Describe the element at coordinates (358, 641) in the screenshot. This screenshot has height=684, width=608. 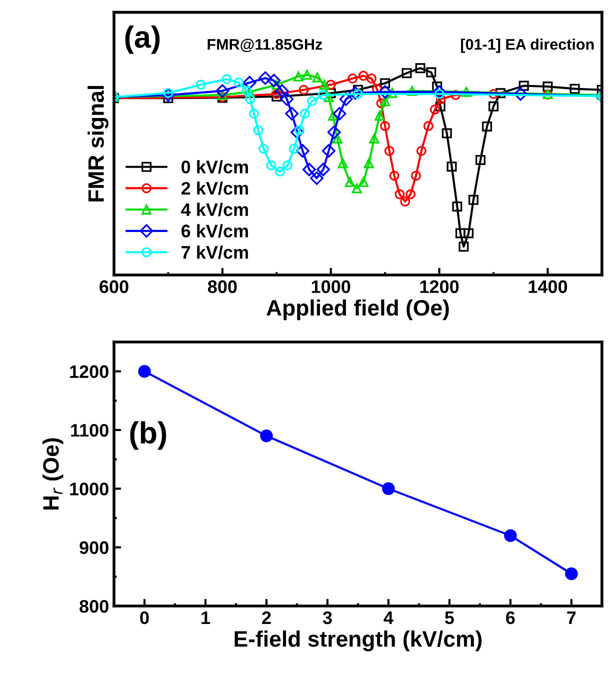
I see `x-axis-title: E-field strength (kV/cm)` at that location.